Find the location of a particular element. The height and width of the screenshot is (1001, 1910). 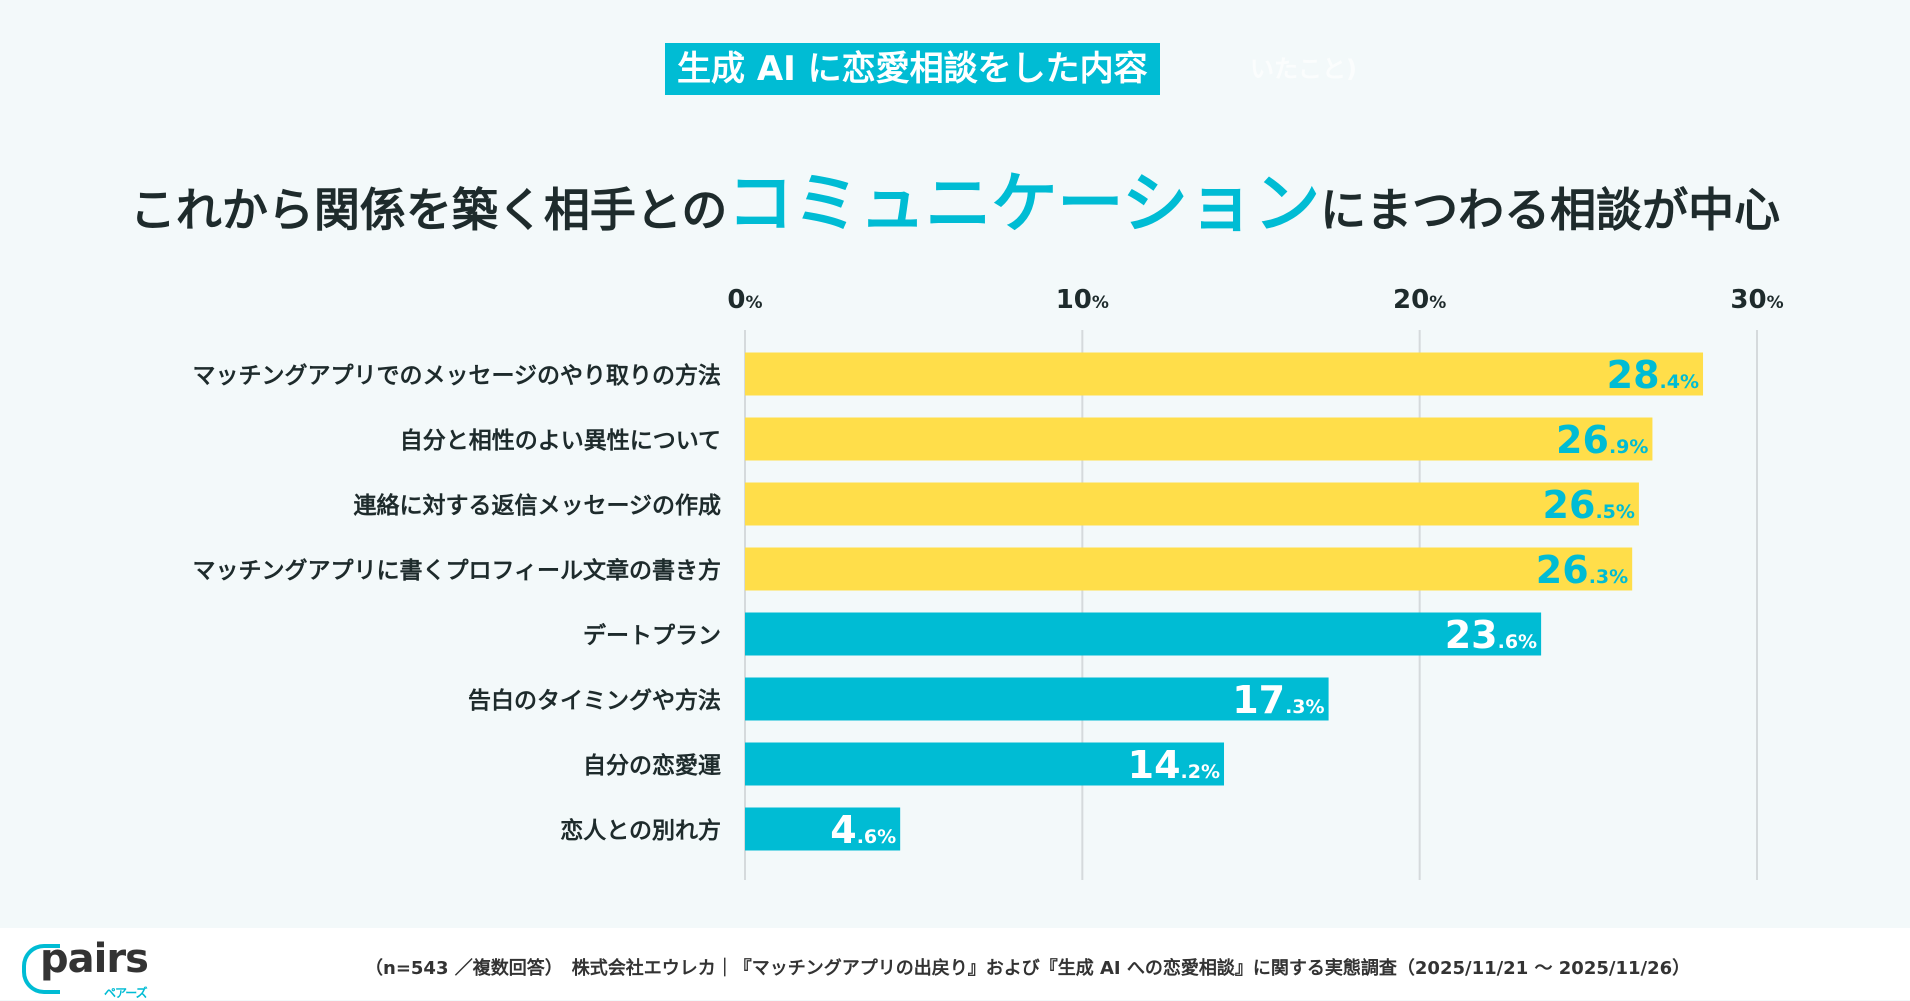

category-label: マッチングアプリに書くプロフィール文章の書き方 is located at coordinates (456, 570).